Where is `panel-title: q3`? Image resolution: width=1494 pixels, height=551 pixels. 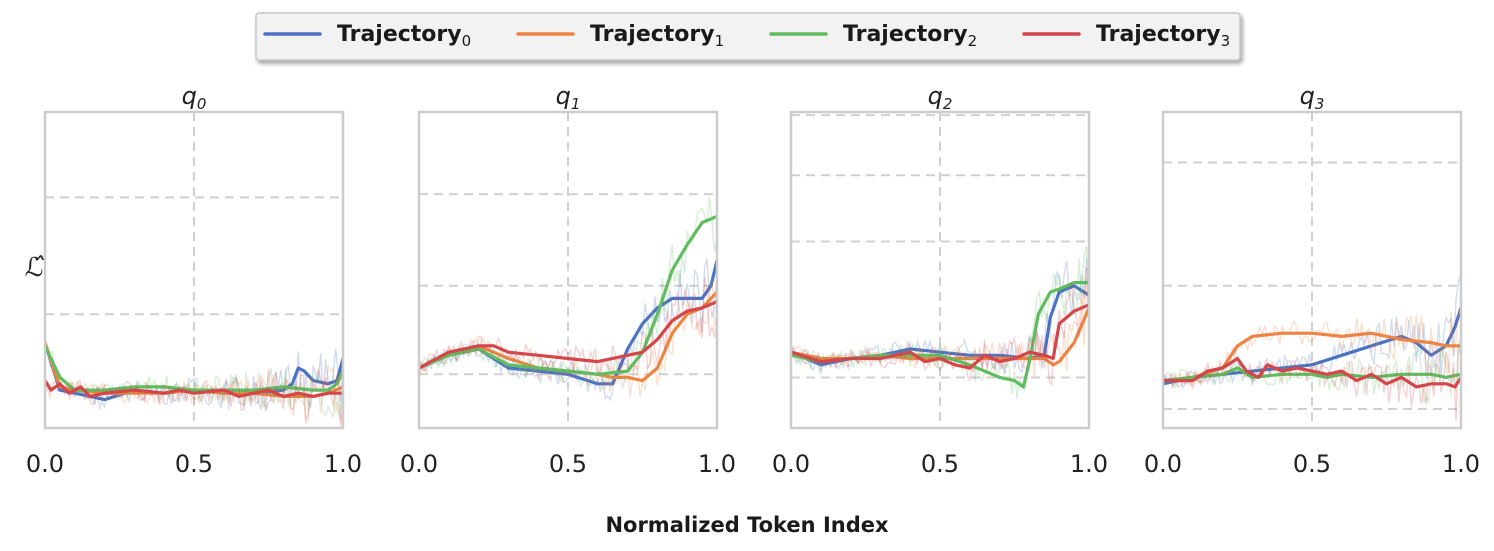
panel-title: q3 is located at coordinates (1312, 97).